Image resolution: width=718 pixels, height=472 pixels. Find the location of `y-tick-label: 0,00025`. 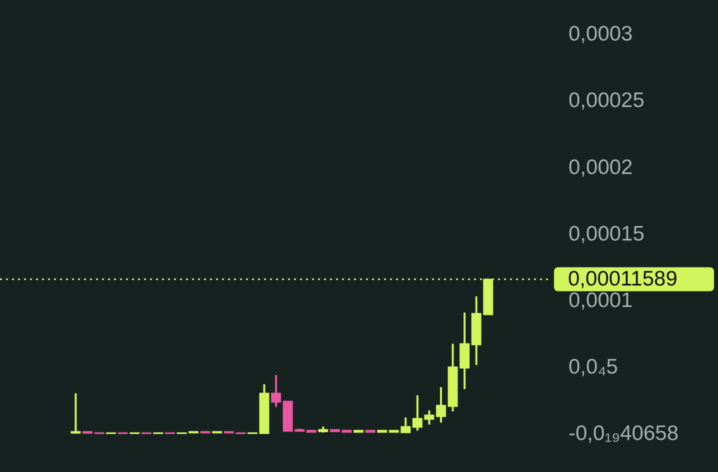

y-tick-label: 0,00025 is located at coordinates (606, 100).